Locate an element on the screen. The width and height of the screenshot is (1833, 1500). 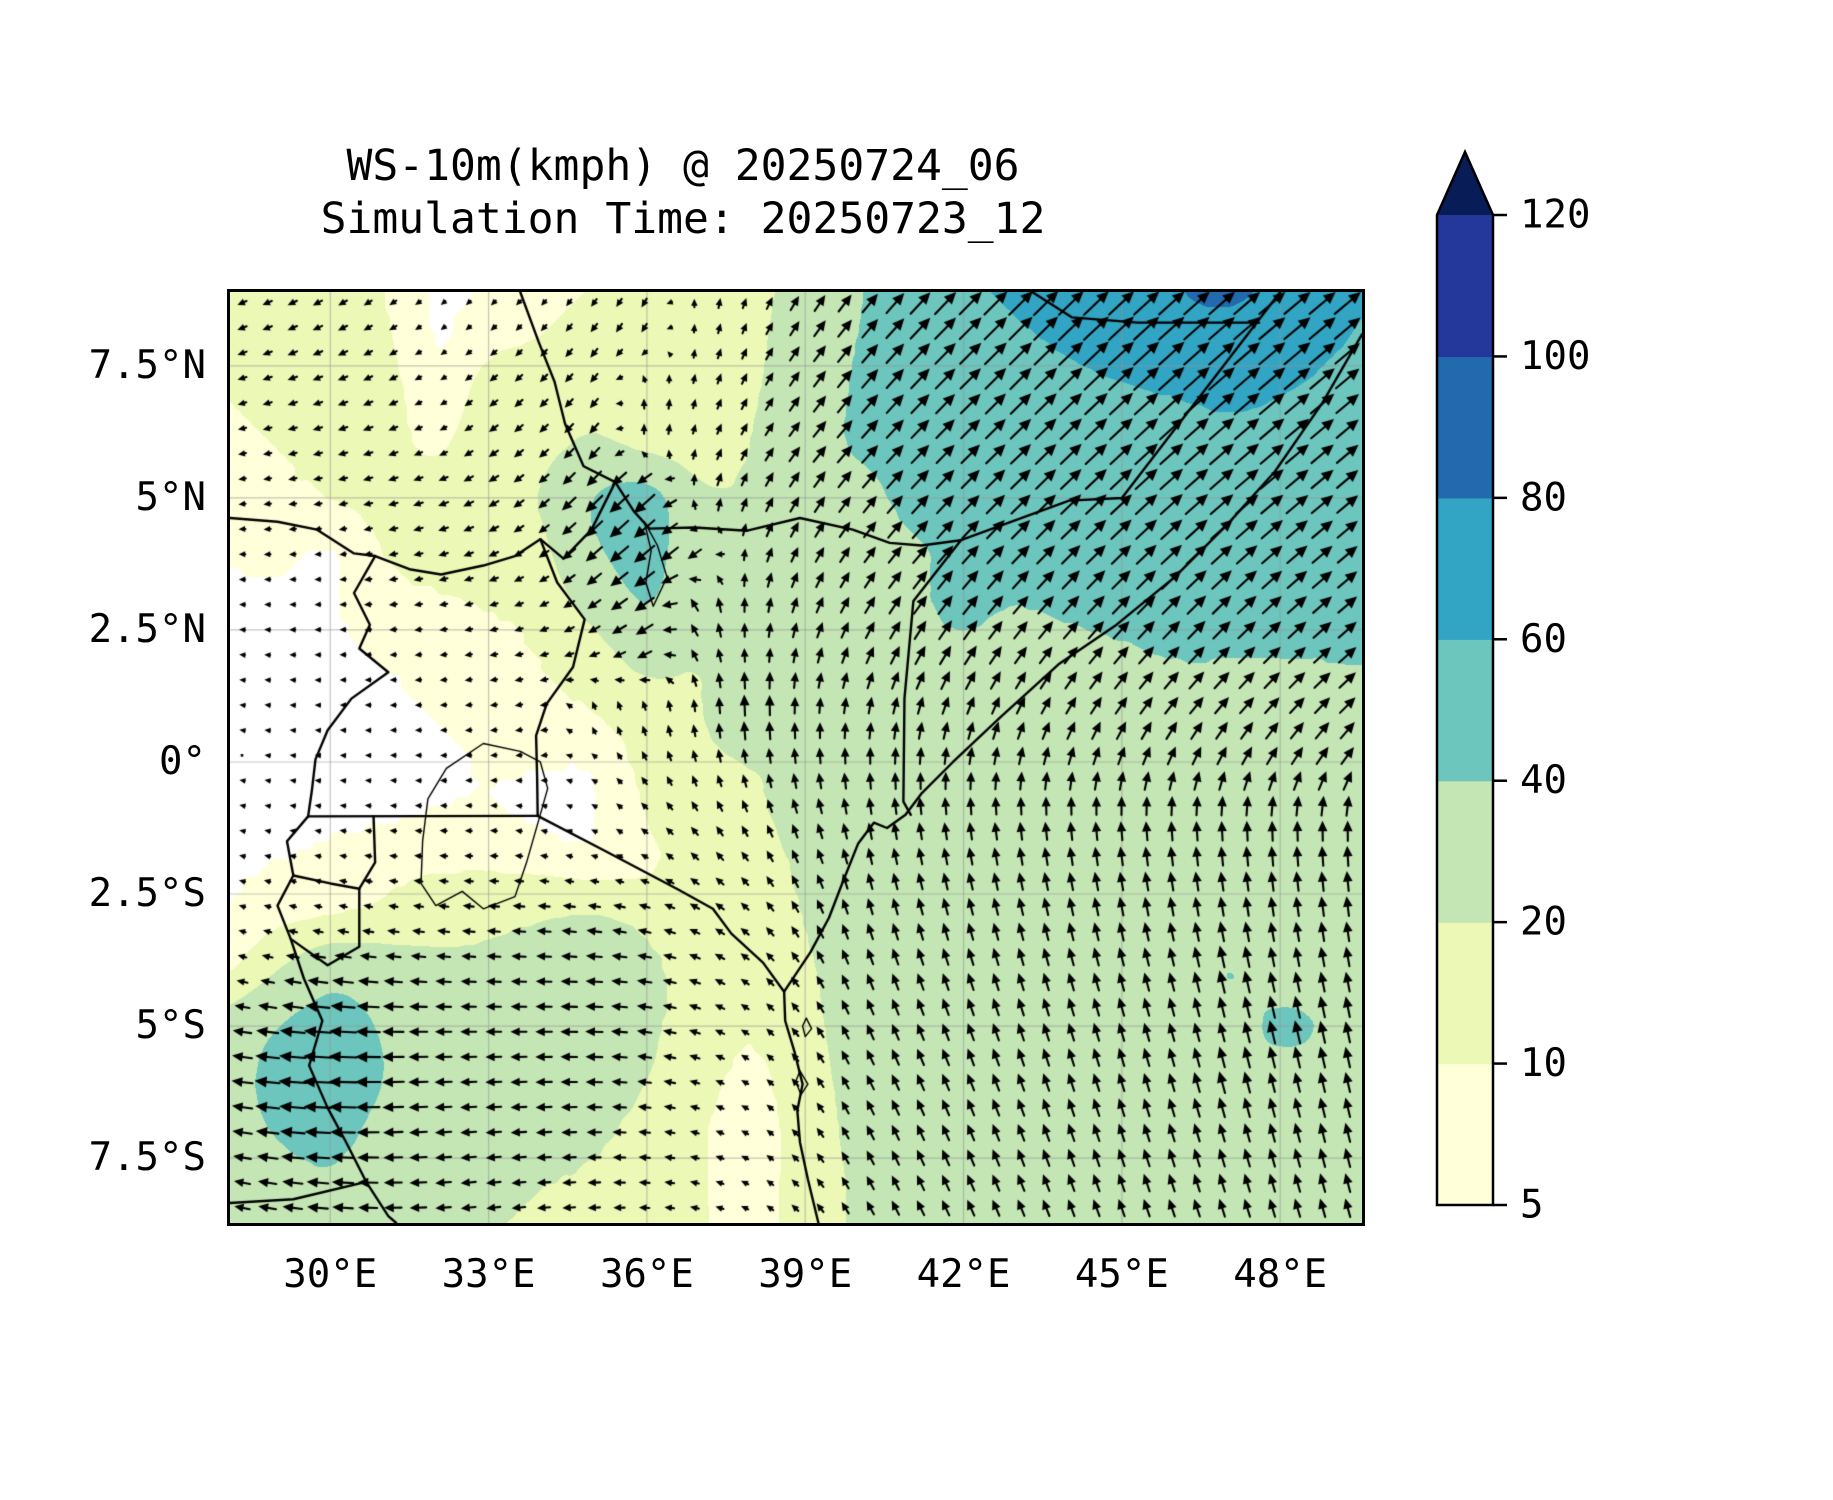
x-axis-tick-label: 39°E is located at coordinates (805, 1274).